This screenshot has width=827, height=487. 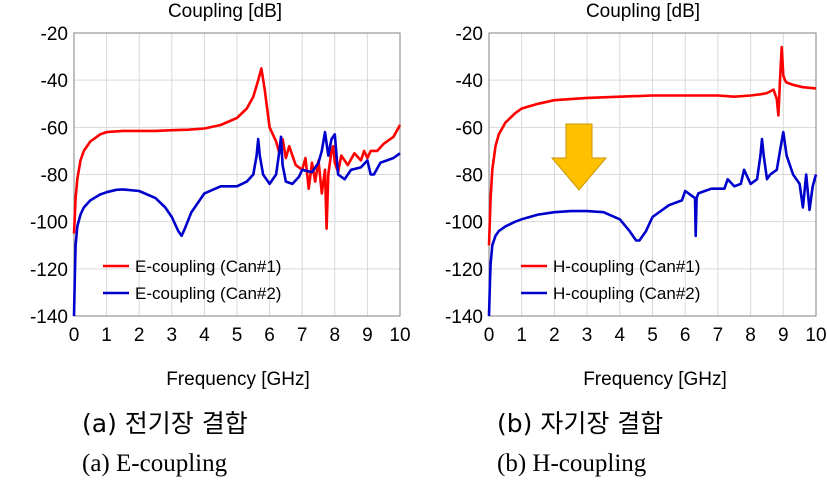 What do you see at coordinates (579, 157) in the screenshot?
I see `down-arrow-icon` at bounding box center [579, 157].